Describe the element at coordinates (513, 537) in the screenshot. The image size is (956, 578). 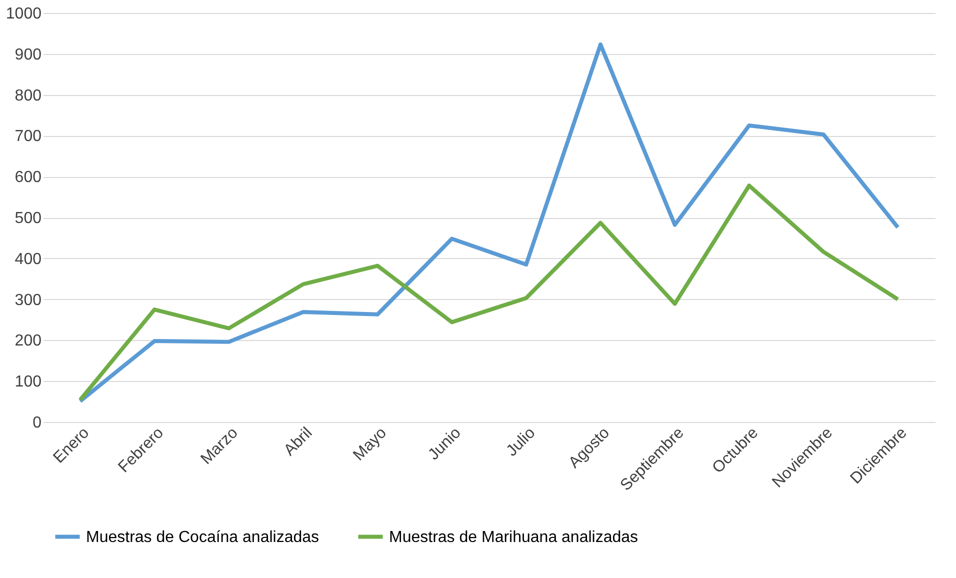
I see `legend-label: Muestras de Marihuana analizadas` at that location.